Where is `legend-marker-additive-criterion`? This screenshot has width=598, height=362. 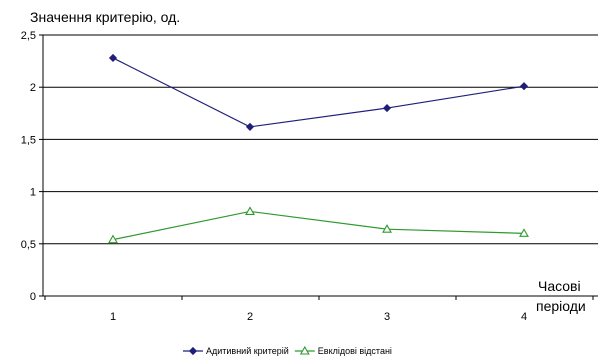 legend-marker-additive-criterion is located at coordinates (193, 351).